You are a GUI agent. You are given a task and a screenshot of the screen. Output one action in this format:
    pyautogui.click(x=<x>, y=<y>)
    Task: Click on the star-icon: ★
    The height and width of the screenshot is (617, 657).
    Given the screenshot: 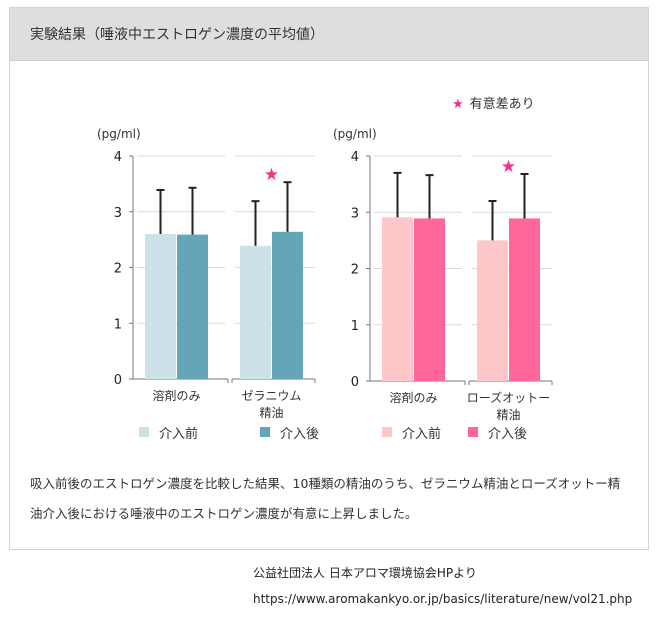 What is the action you would take?
    pyautogui.click(x=458, y=104)
    